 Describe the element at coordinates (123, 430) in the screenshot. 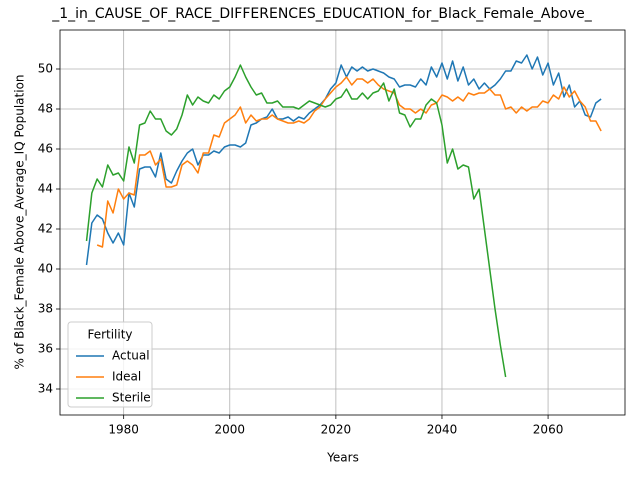

I see `x-tick-label: 1980` at that location.